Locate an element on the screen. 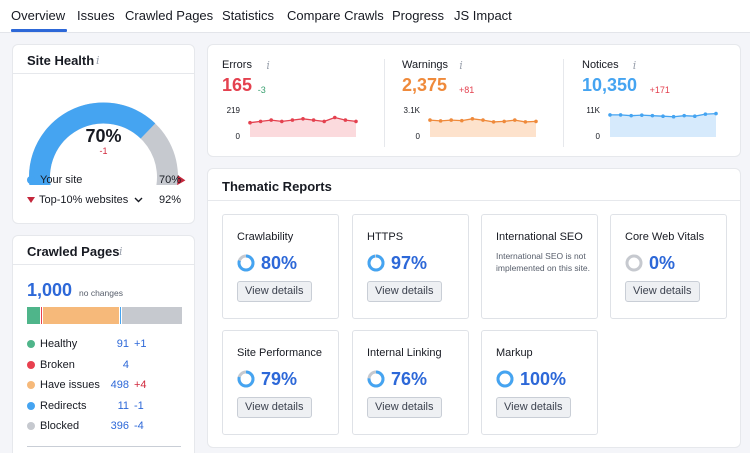  axis-max-label: 219 is located at coordinates (233, 110).